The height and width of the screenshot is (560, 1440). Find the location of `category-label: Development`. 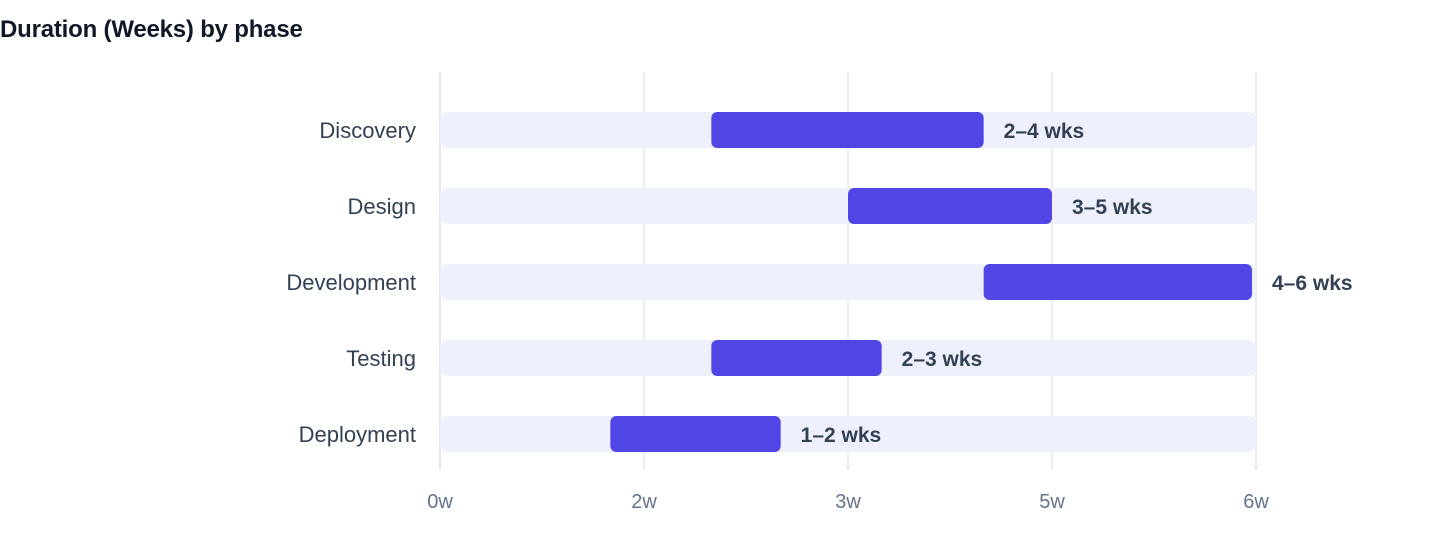

category-label: Development is located at coordinates (351, 282).